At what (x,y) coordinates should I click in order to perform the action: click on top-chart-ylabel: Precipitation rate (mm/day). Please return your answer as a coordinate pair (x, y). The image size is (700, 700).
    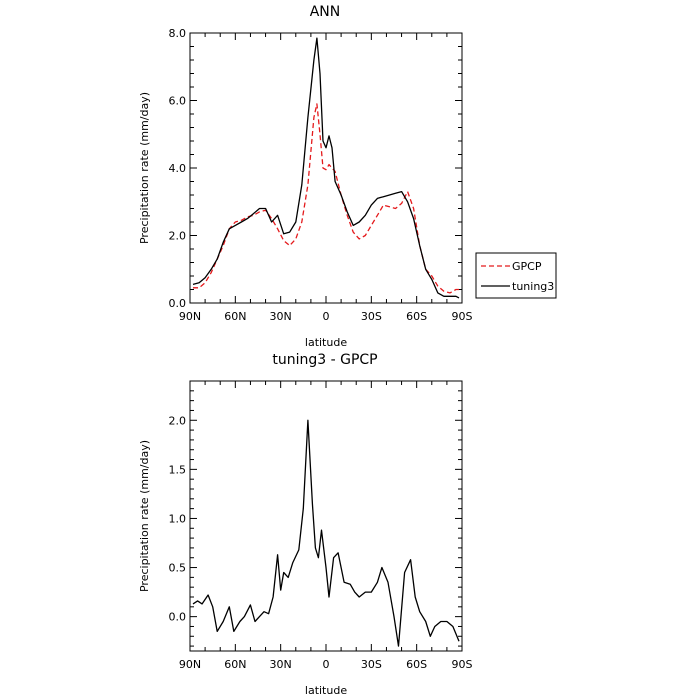
    Looking at the image, I should click on (144, 168).